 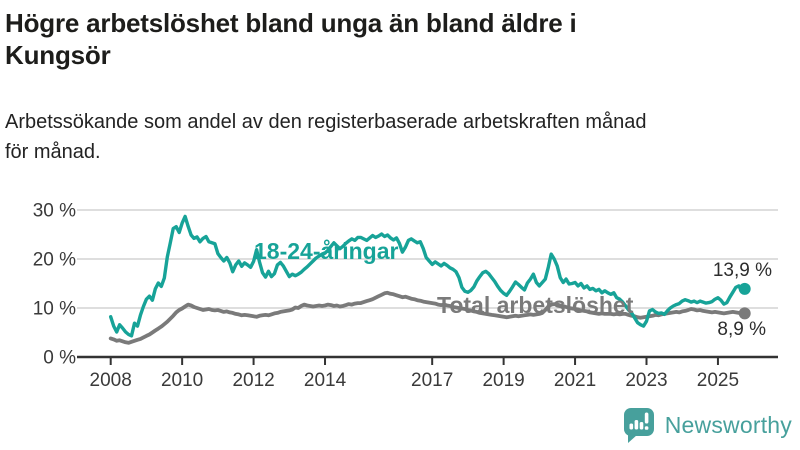 I want to click on y-axis-tick-label: 20 %, so click(x=54, y=260).